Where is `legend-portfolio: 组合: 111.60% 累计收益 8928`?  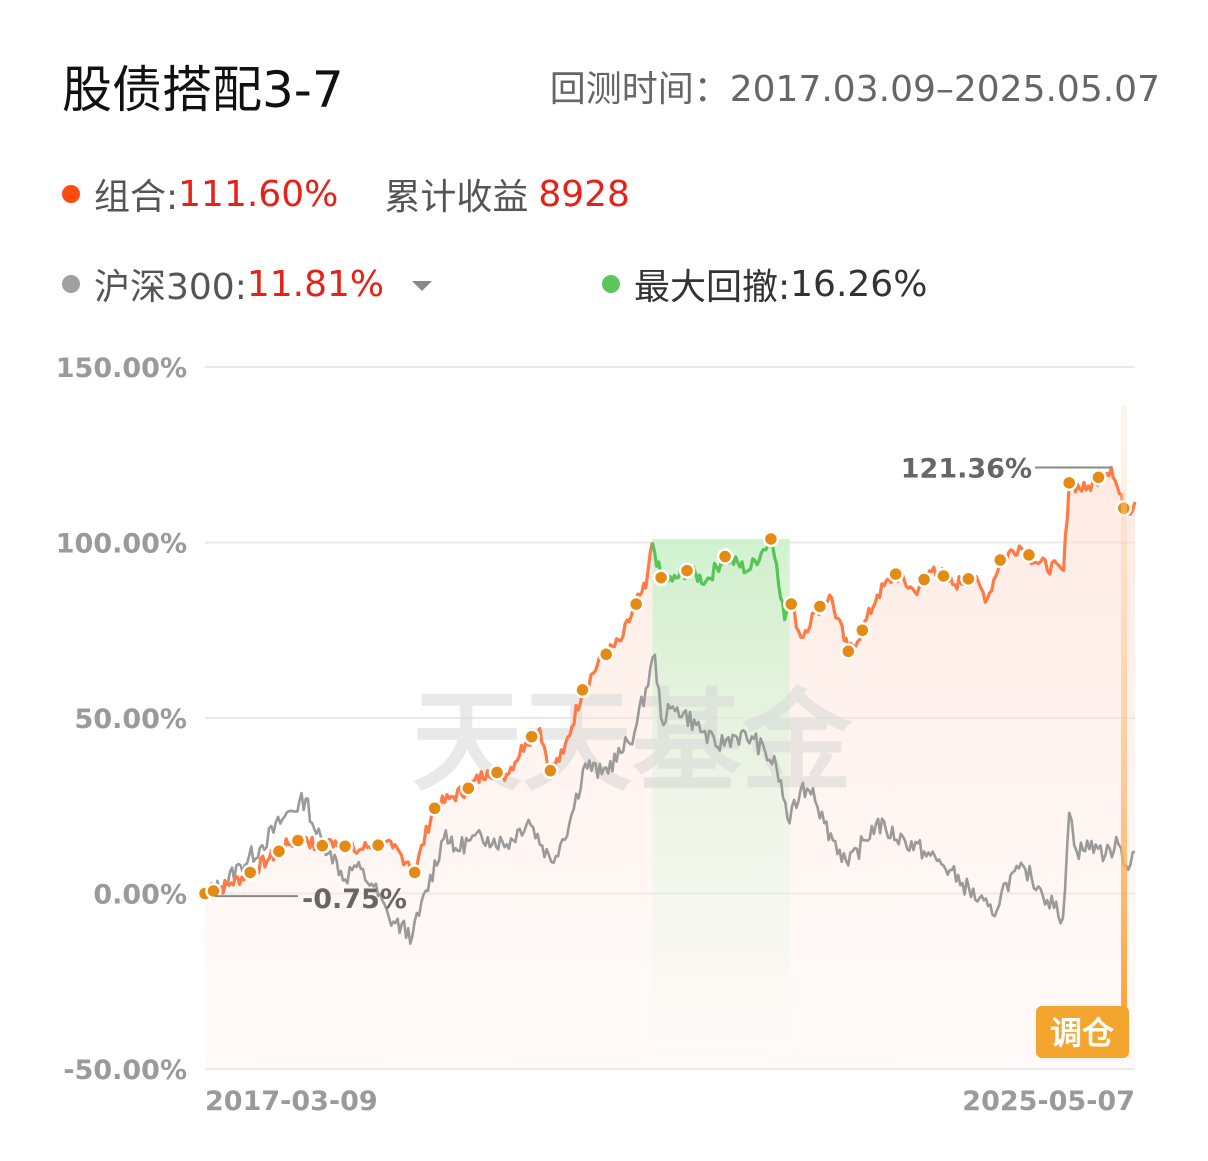 legend-portfolio: 组合: 111.60% 累计收益 8928 is located at coordinates (346, 194).